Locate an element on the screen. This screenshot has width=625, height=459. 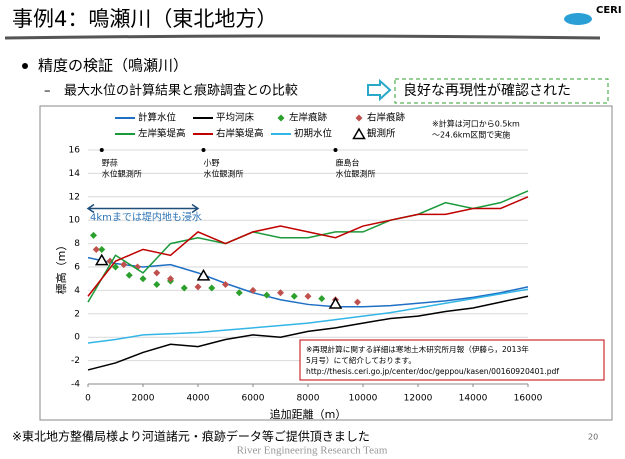
x-tick-label: 2000 is located at coordinates (143, 399).